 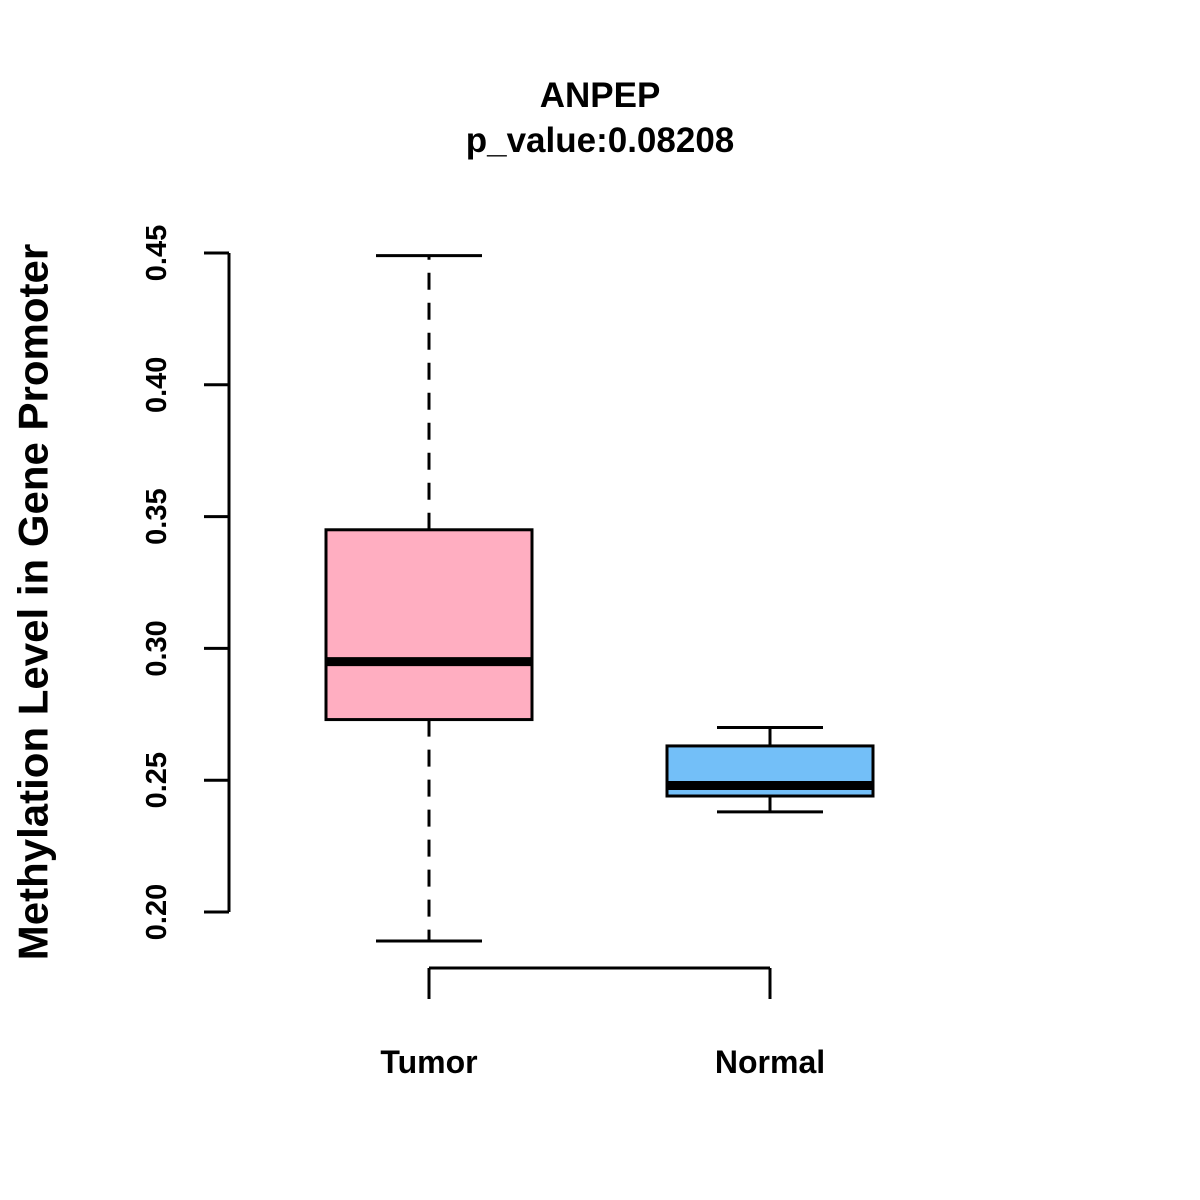 I want to click on y-tick-label: 0.35, so click(x=157, y=516).